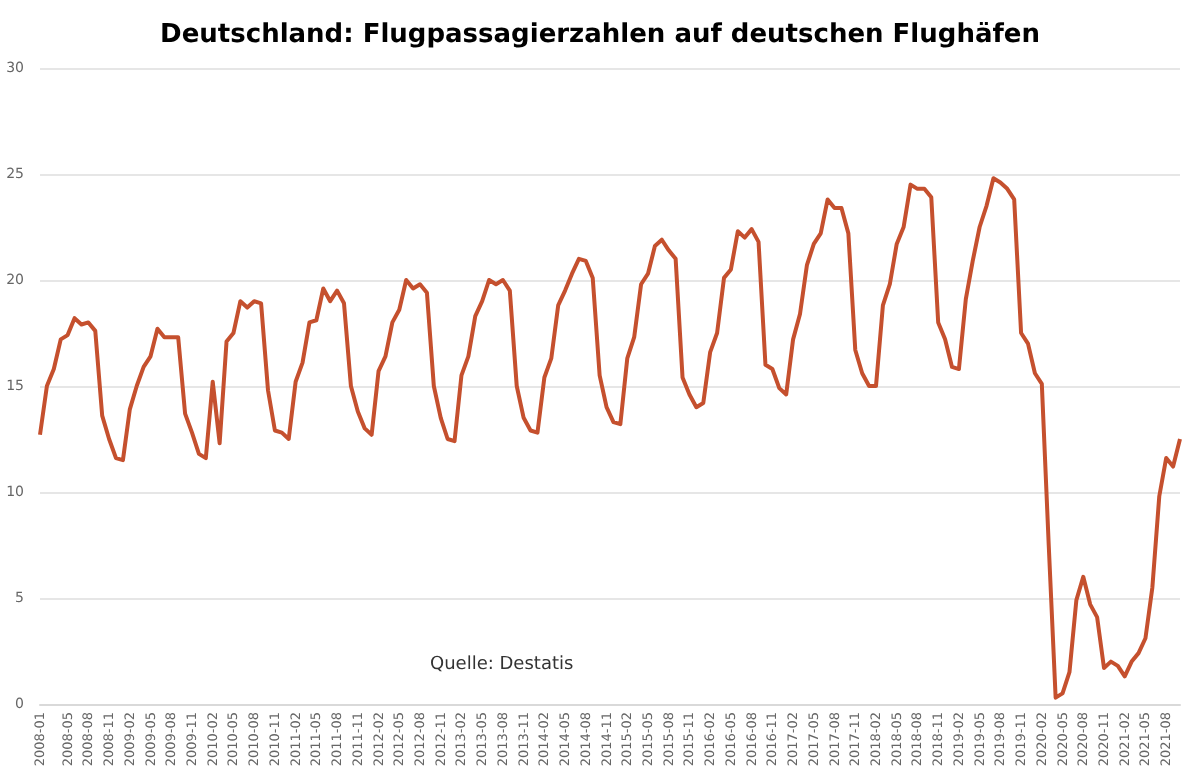  I want to click on chart-title: Deutschland: Flugpassagierzahlen auf deutschen Flughäfen, so click(600, 35).